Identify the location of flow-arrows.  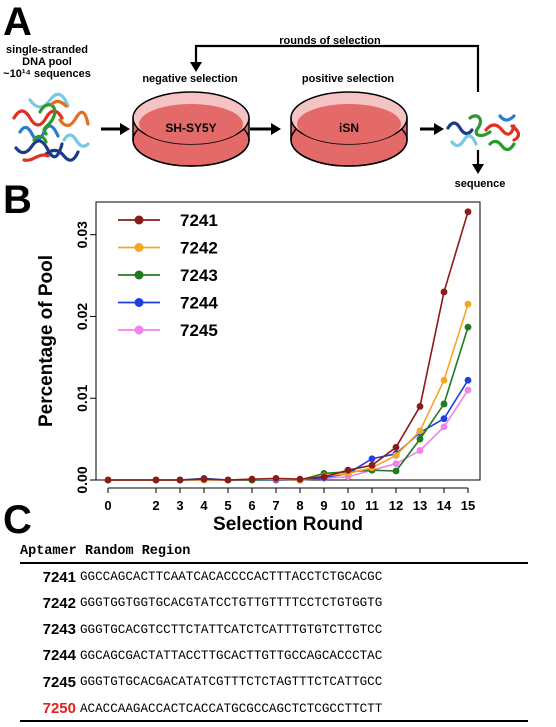
(292, 148).